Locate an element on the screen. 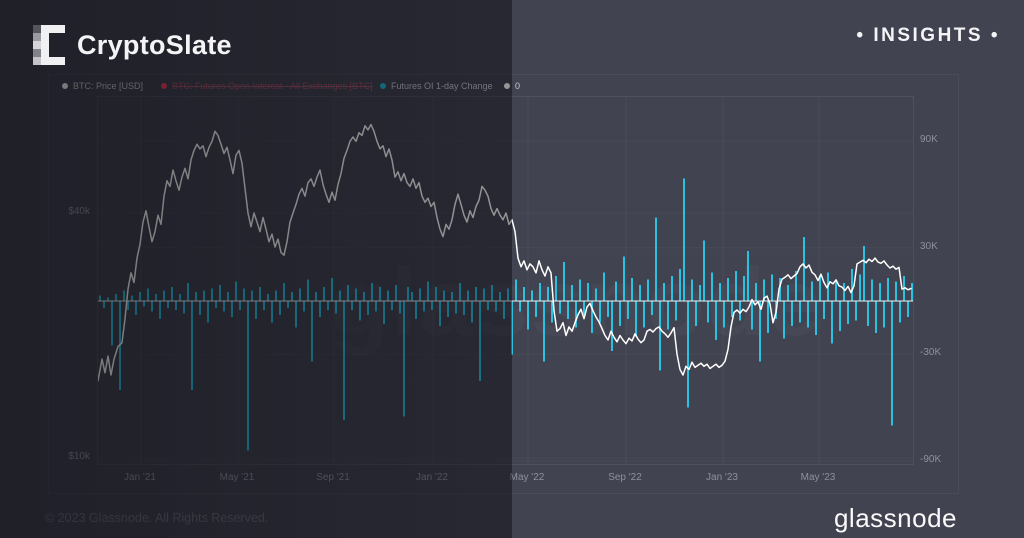  cryptoslate-brand: CryptoSlate is located at coordinates (132, 45).